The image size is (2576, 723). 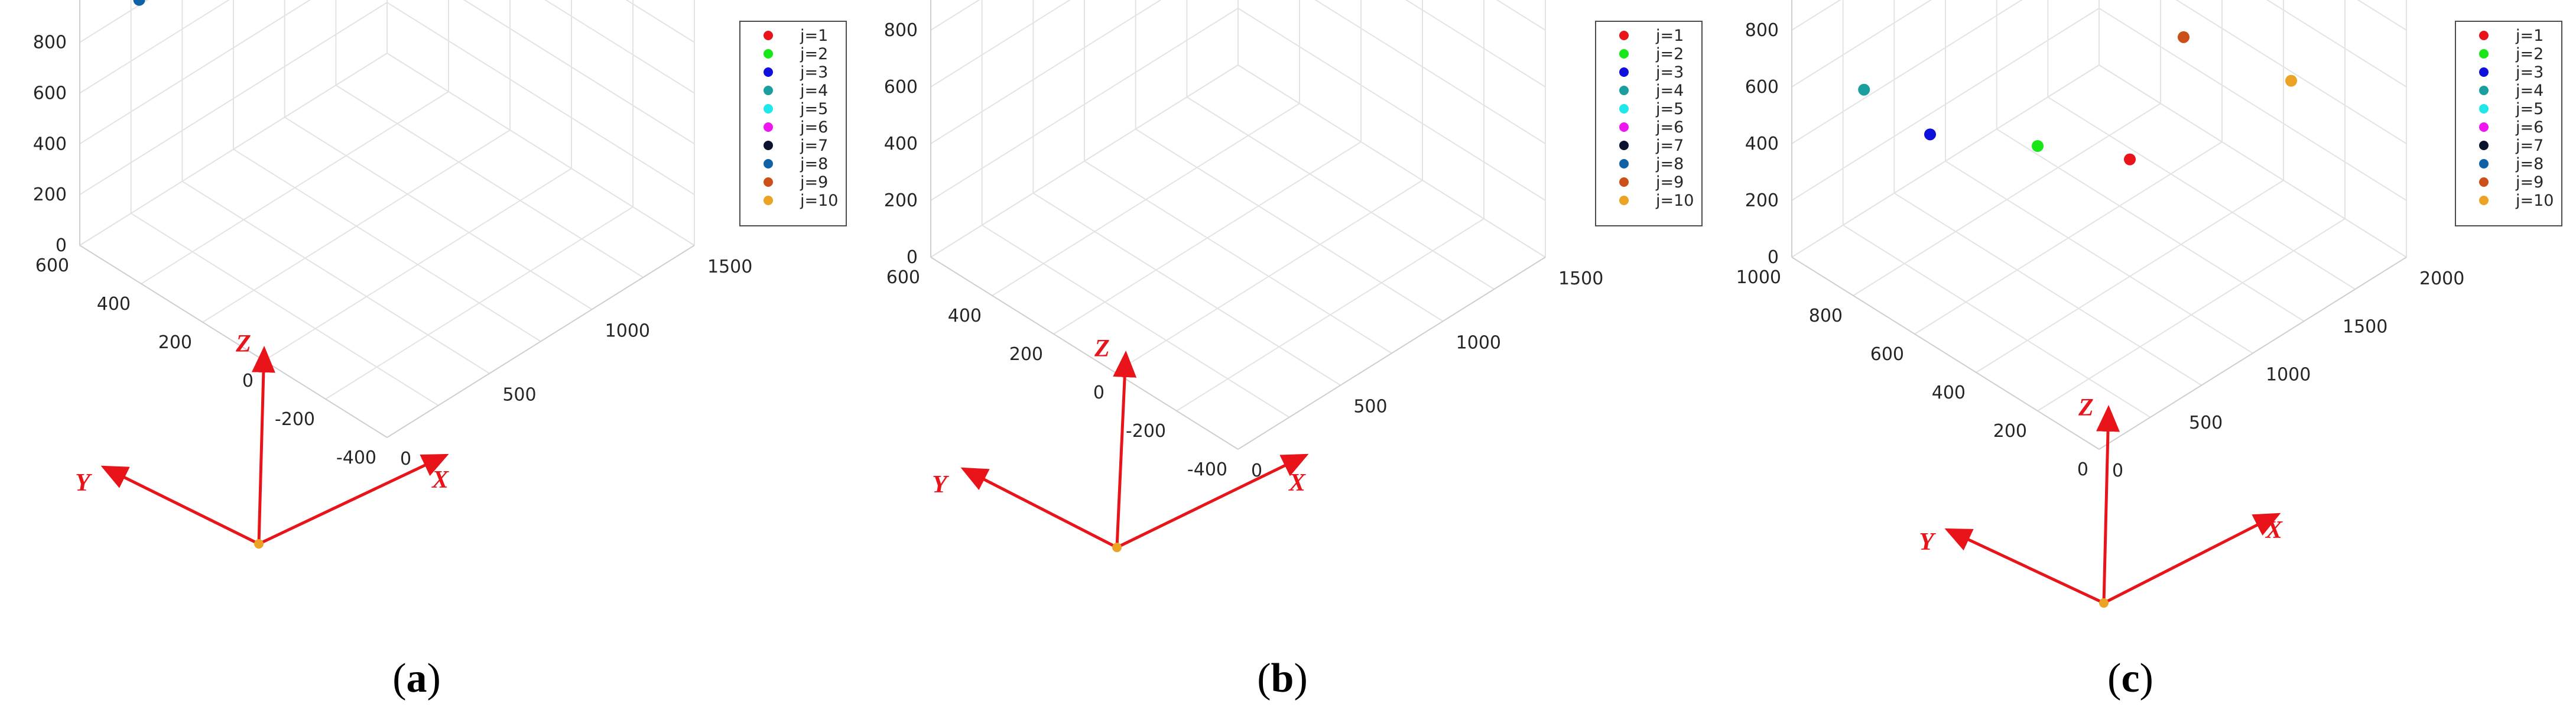 I want to click on x-axis-letter: X, so click(x=1297, y=483).